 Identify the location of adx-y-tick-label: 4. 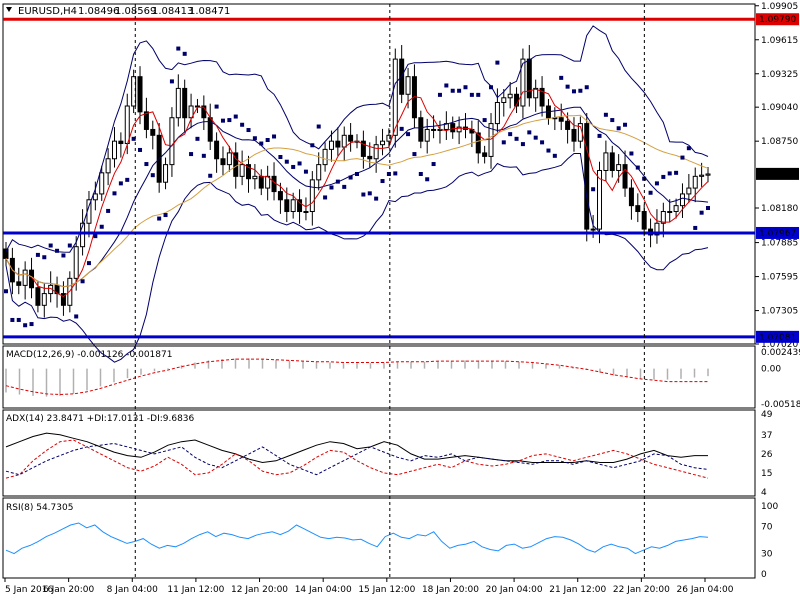
(764, 493).